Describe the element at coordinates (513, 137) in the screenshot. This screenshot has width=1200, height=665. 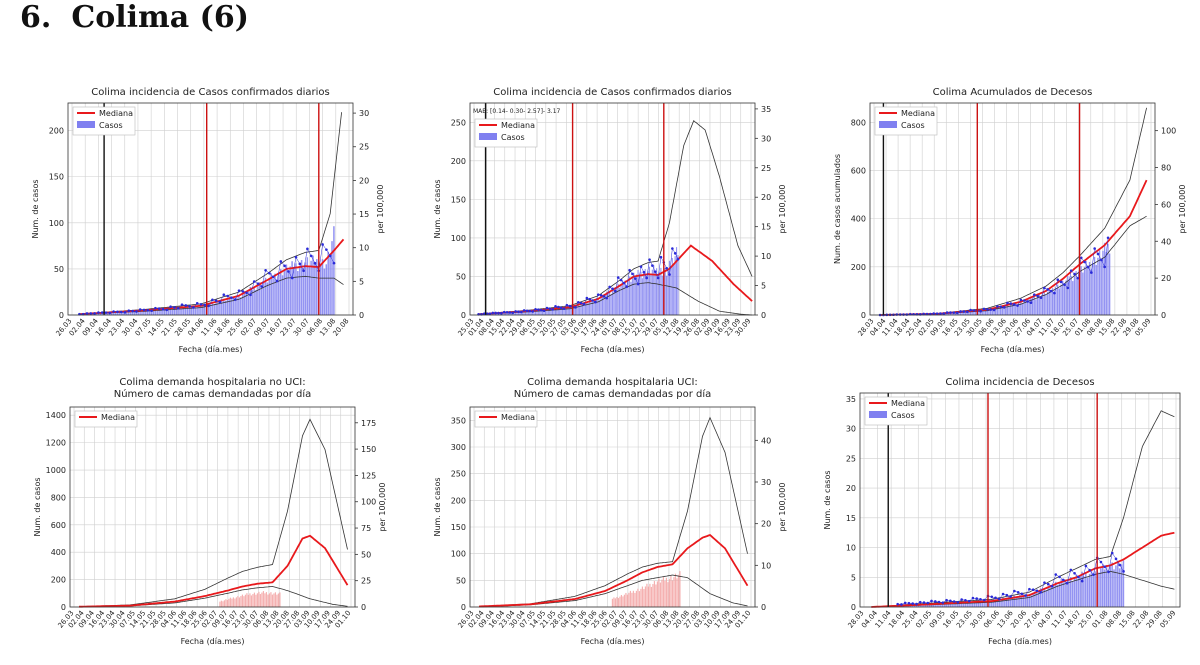
I see `legend-label: Casos` at that location.